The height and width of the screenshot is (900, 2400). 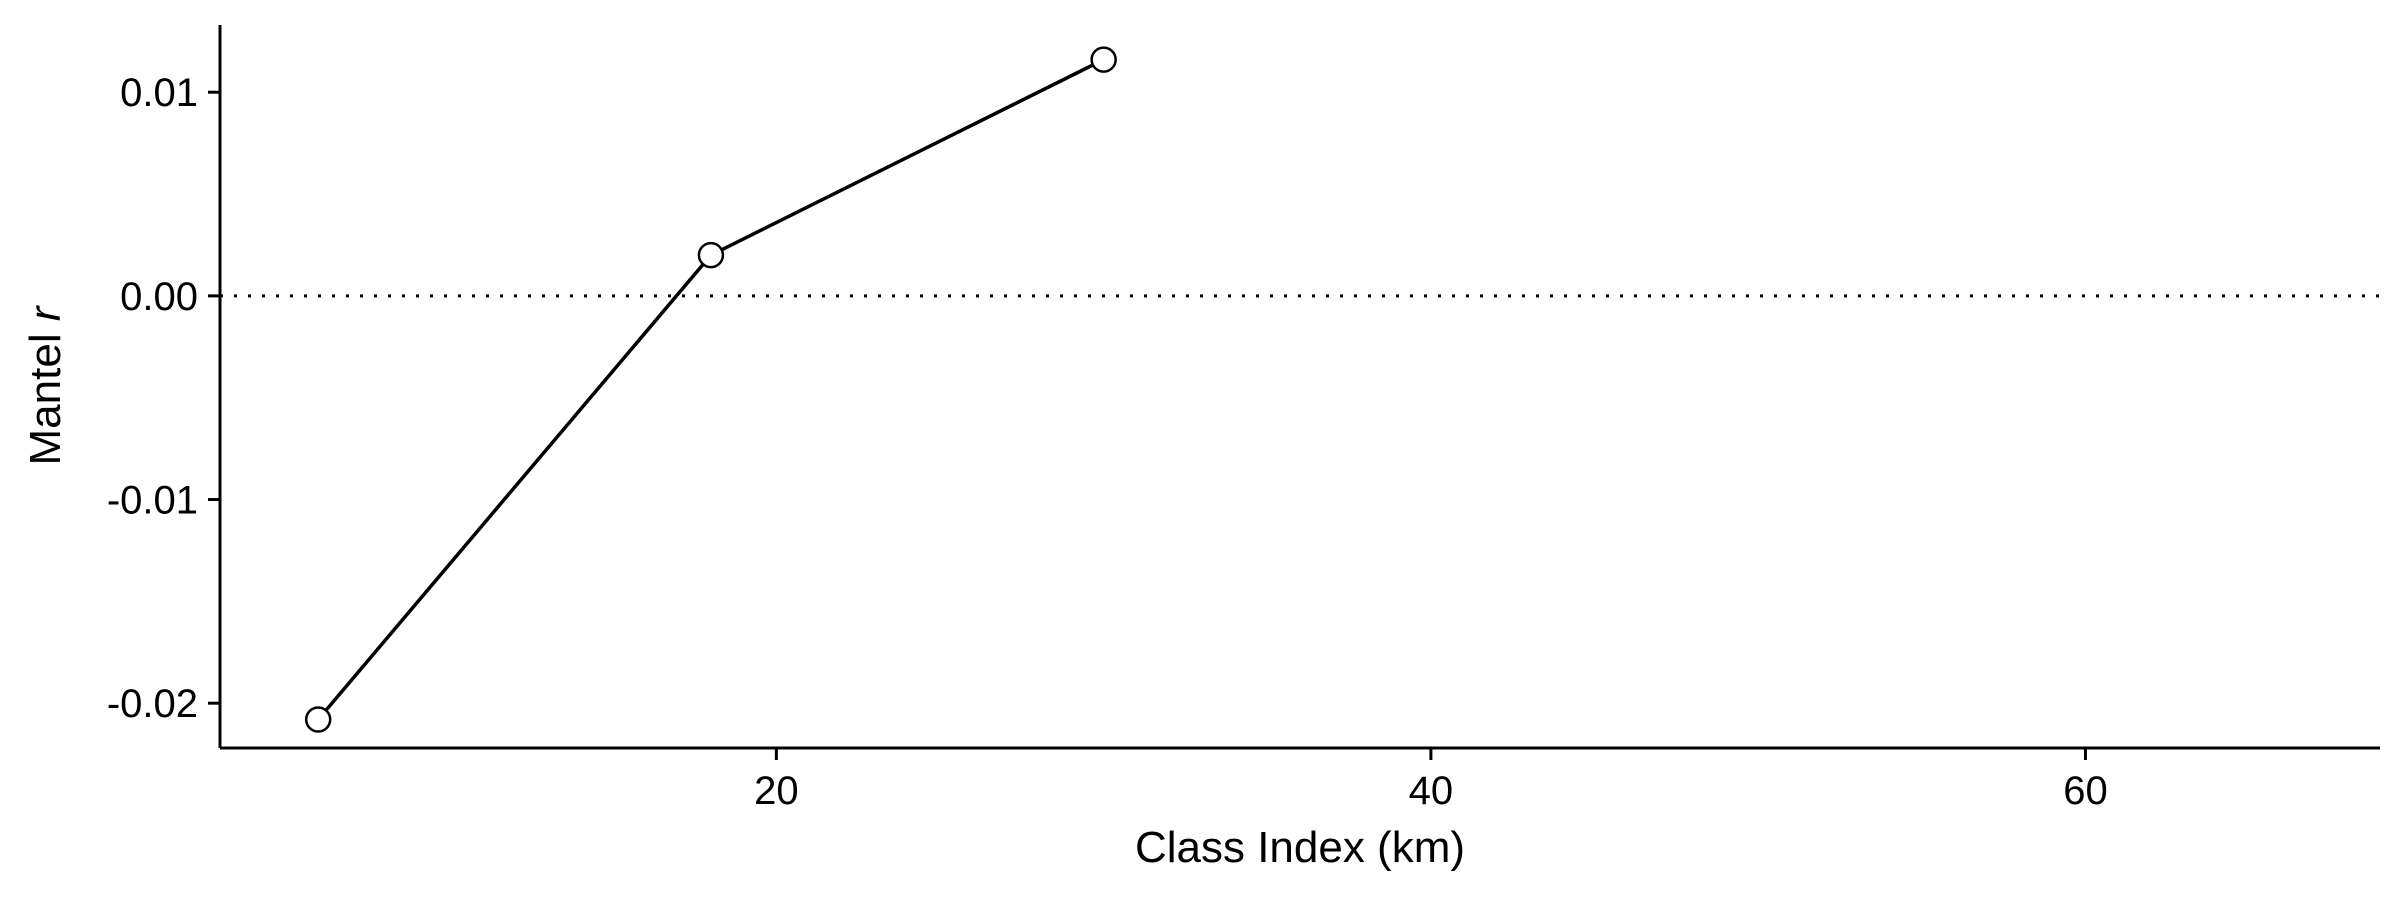 What do you see at coordinates (2085, 791) in the screenshot?
I see `x-tick-label: 60` at bounding box center [2085, 791].